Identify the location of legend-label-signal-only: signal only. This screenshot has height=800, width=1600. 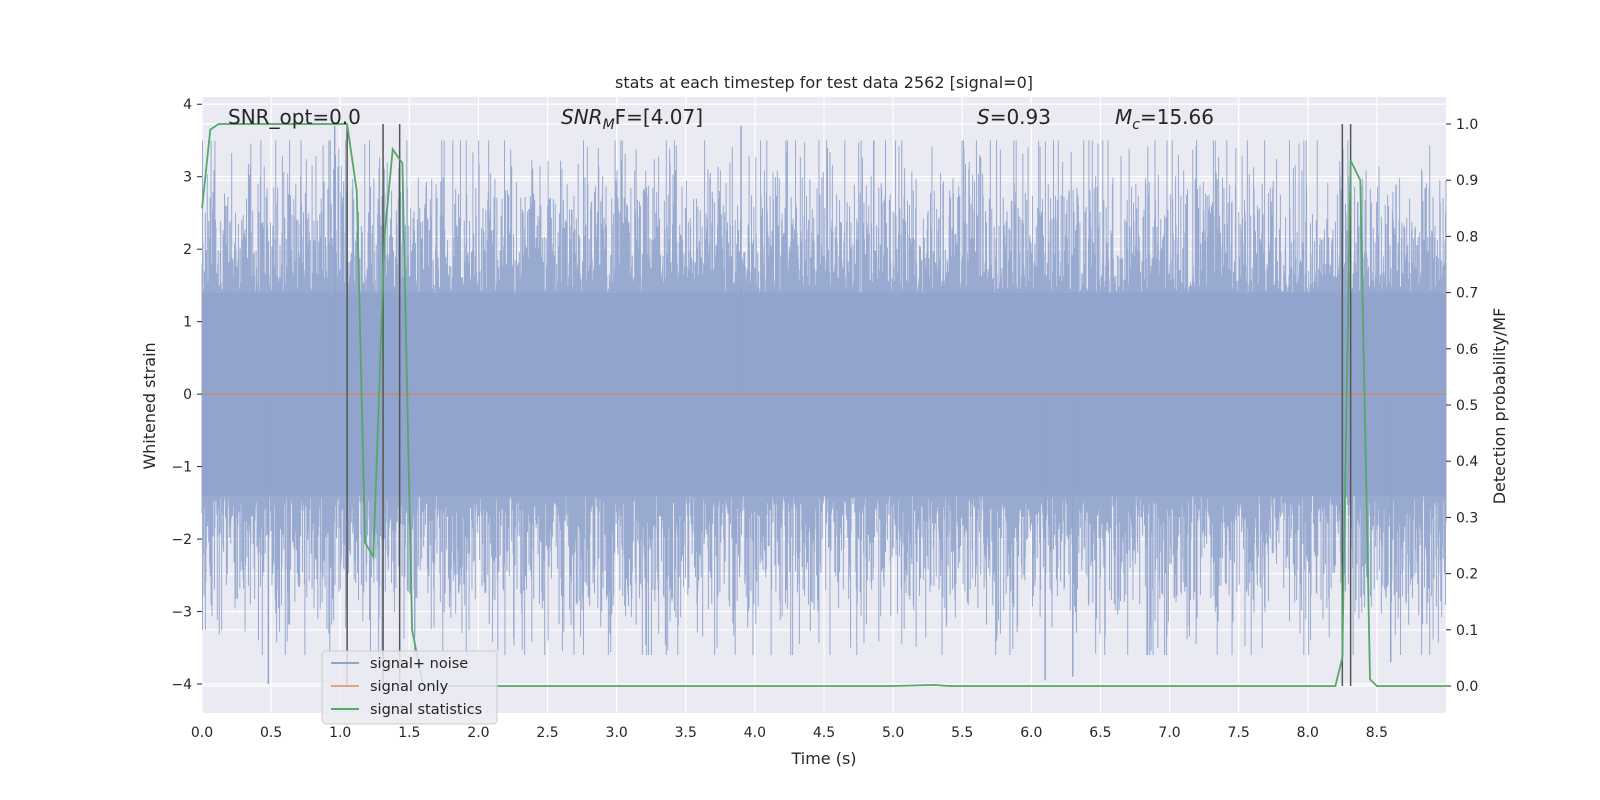
(409, 687).